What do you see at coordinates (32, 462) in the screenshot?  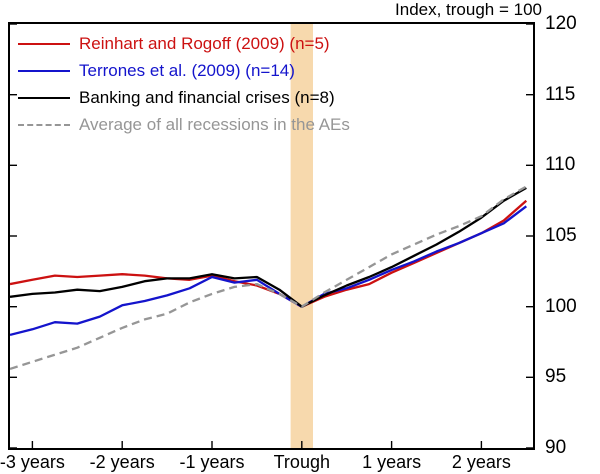 I see `x-axis-tick-label: -3 years` at bounding box center [32, 462].